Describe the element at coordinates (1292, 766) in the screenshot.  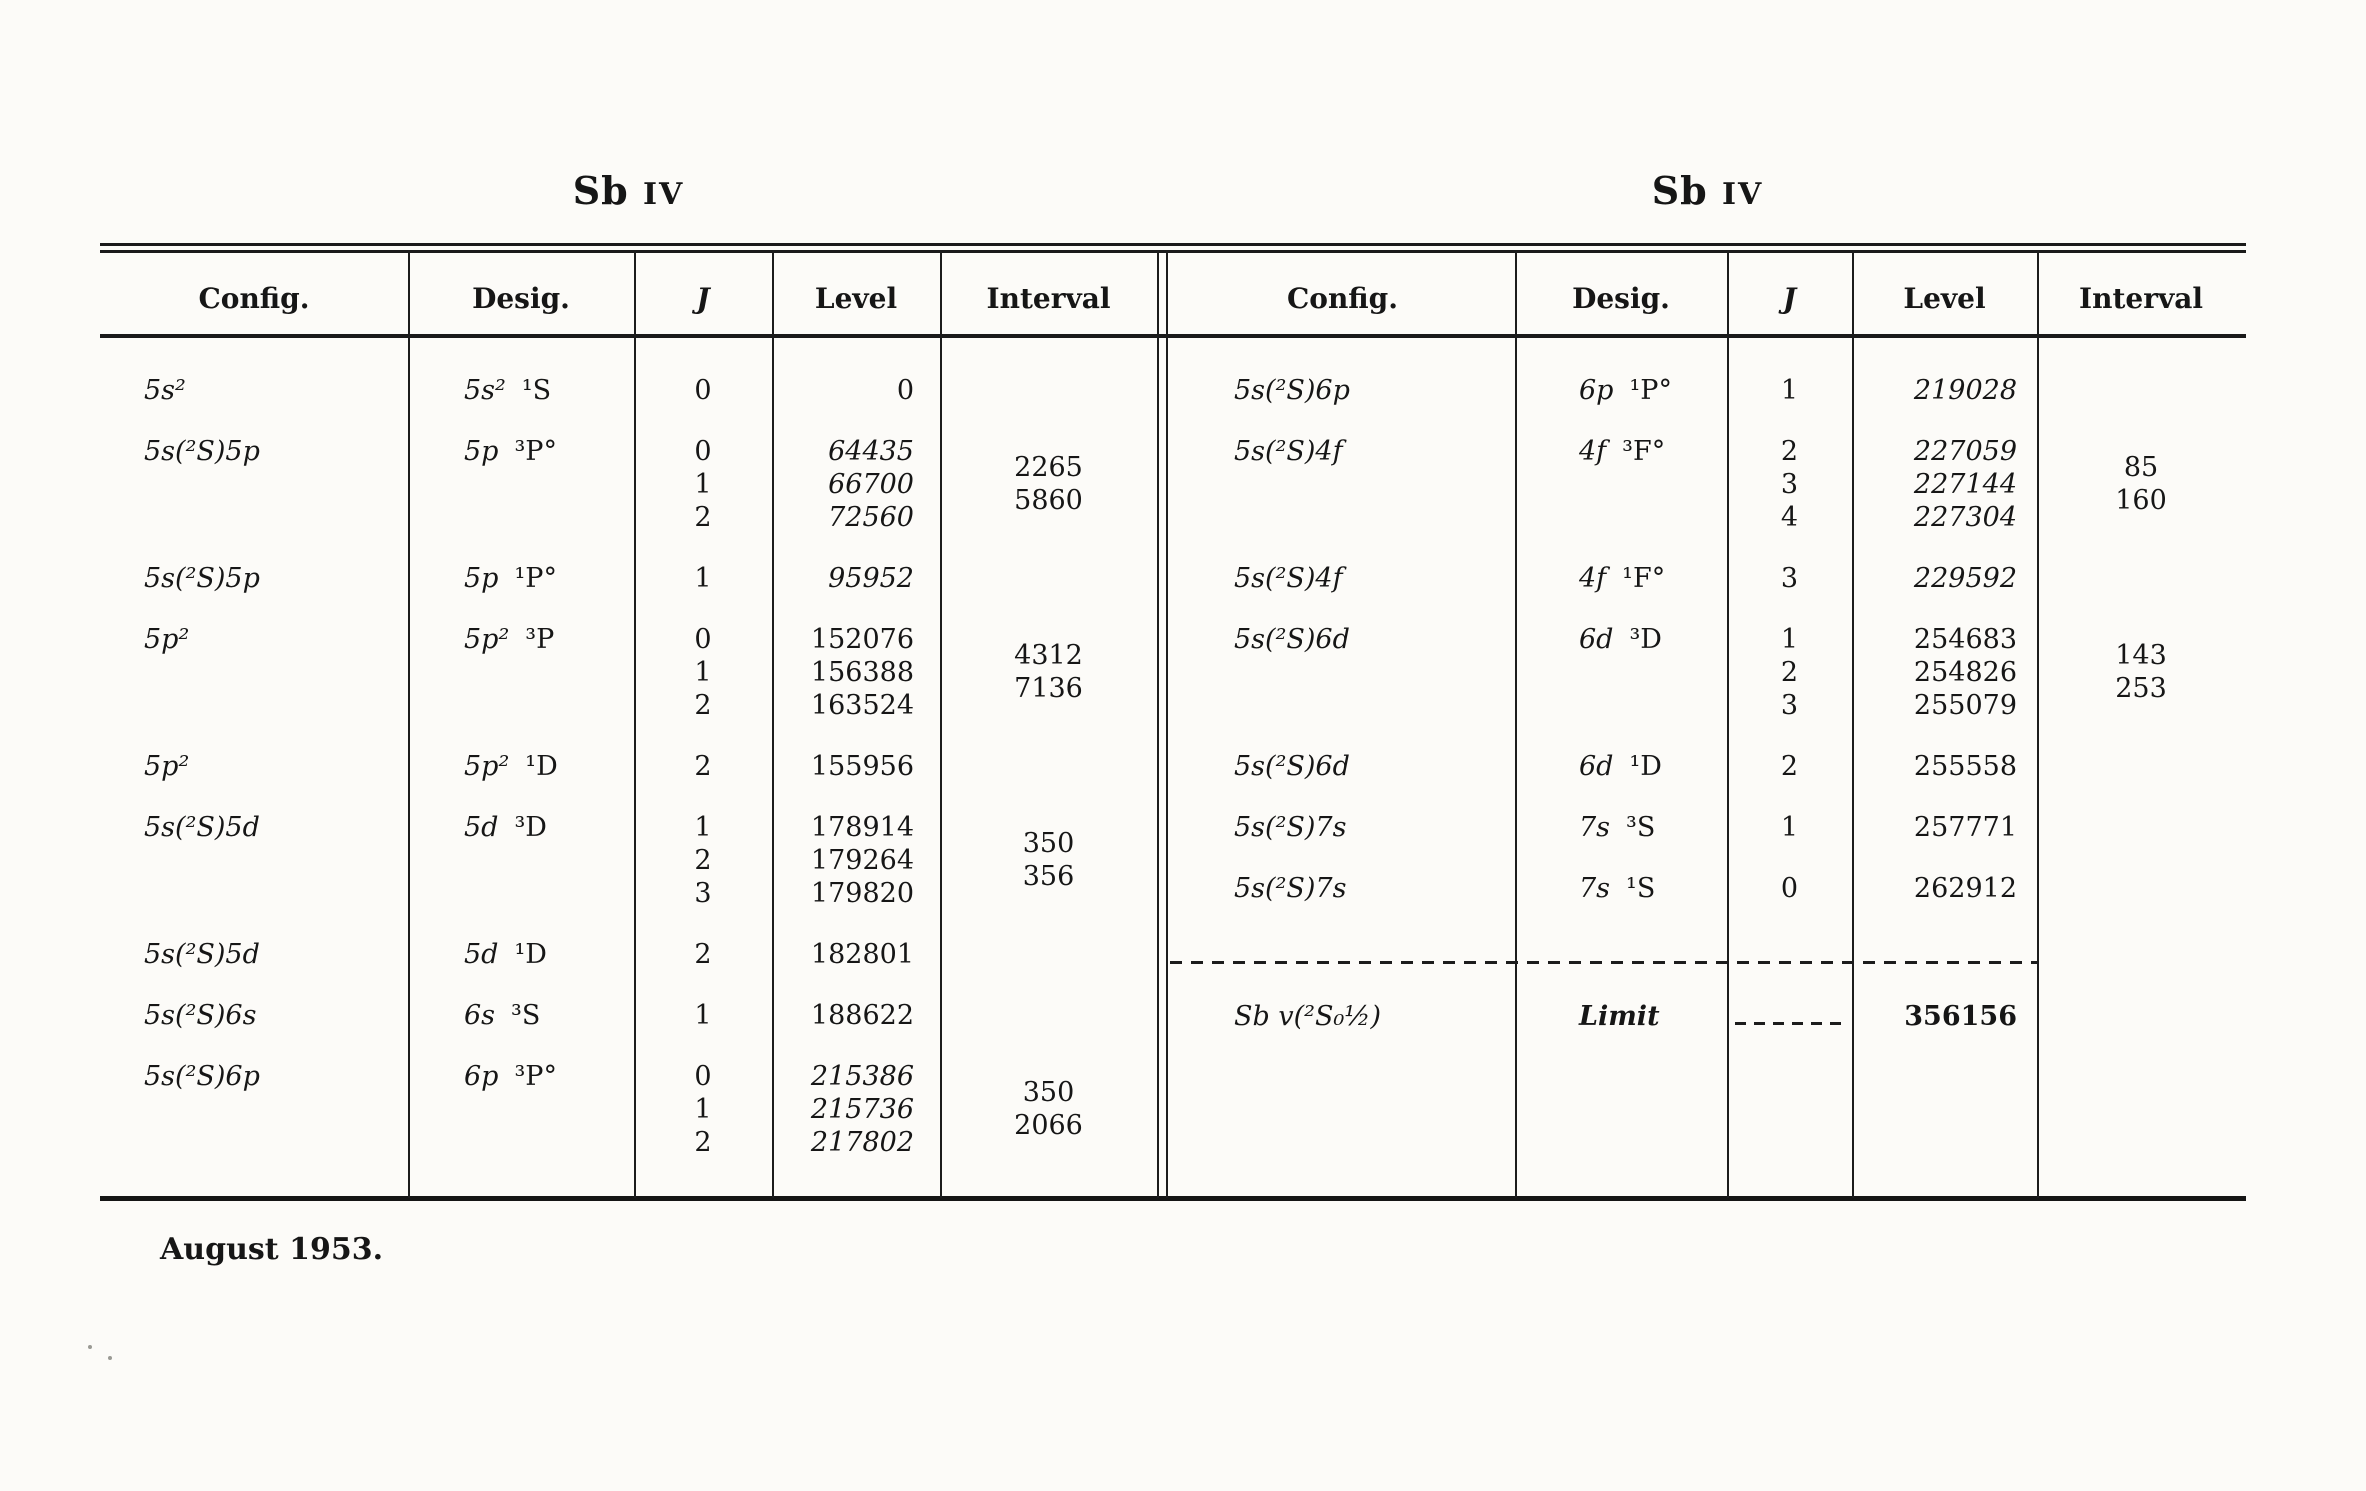
I see `config-value: 5s(²S)6d` at that location.